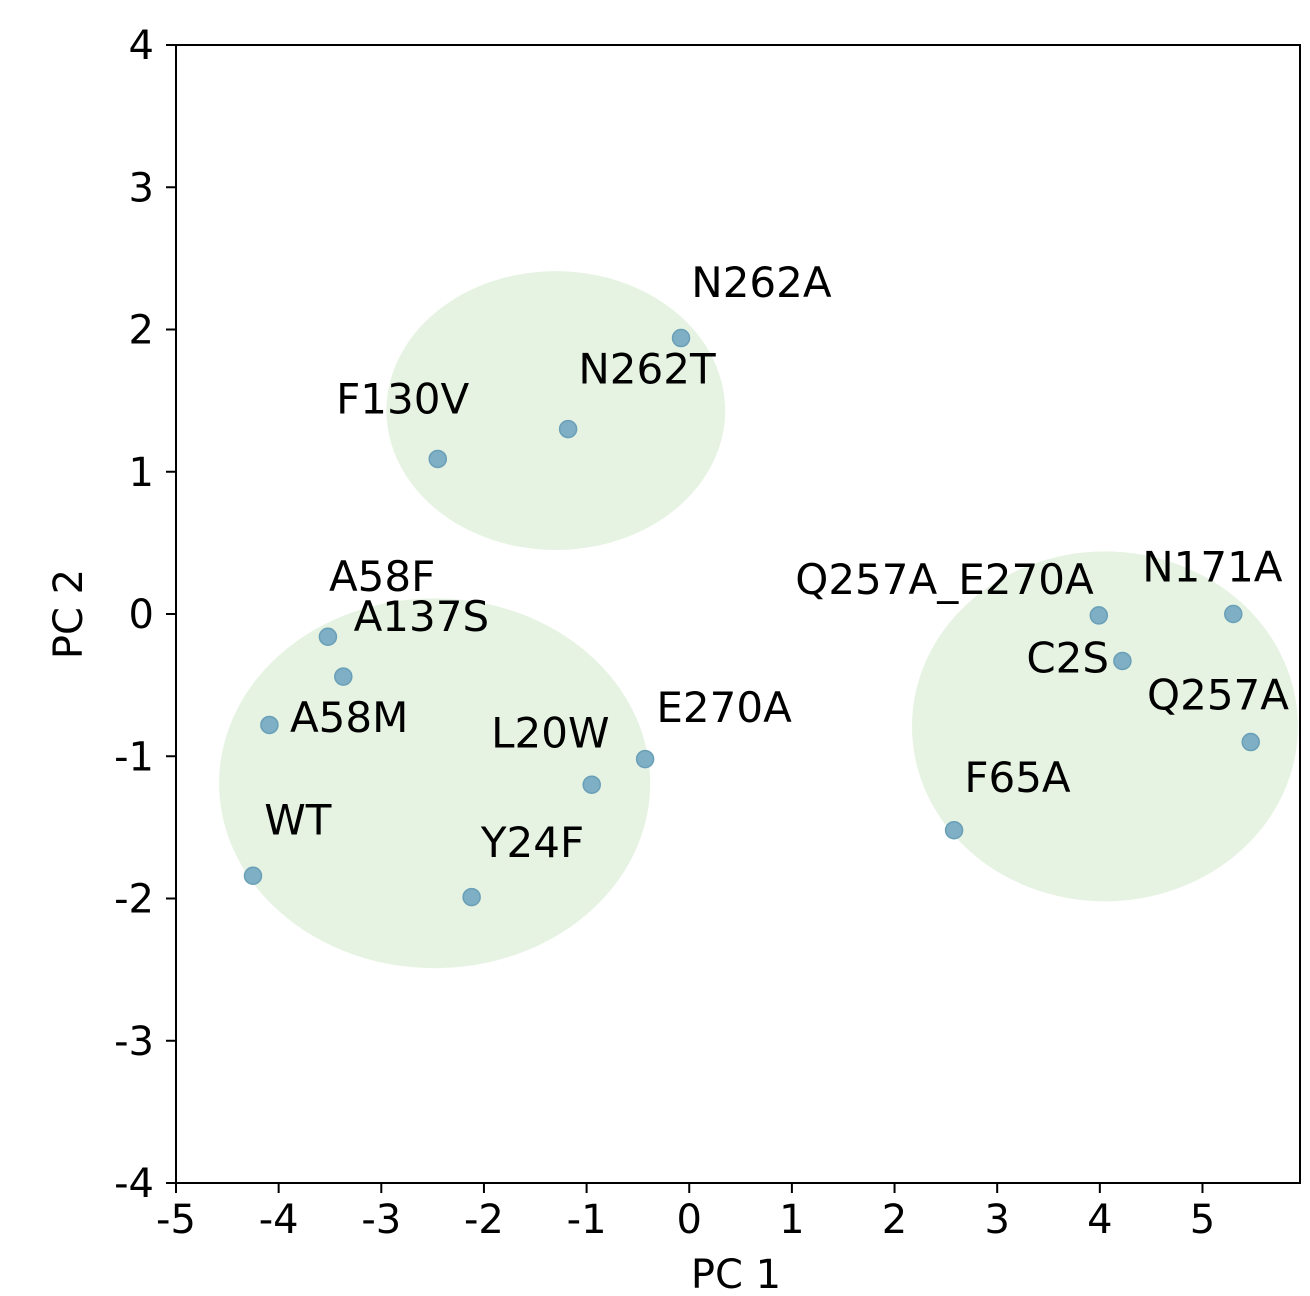 Image resolution: width=1310 pixels, height=1296 pixels. Describe the element at coordinates (134, 1184) in the screenshot. I see `y-tick-label: -4` at that location.